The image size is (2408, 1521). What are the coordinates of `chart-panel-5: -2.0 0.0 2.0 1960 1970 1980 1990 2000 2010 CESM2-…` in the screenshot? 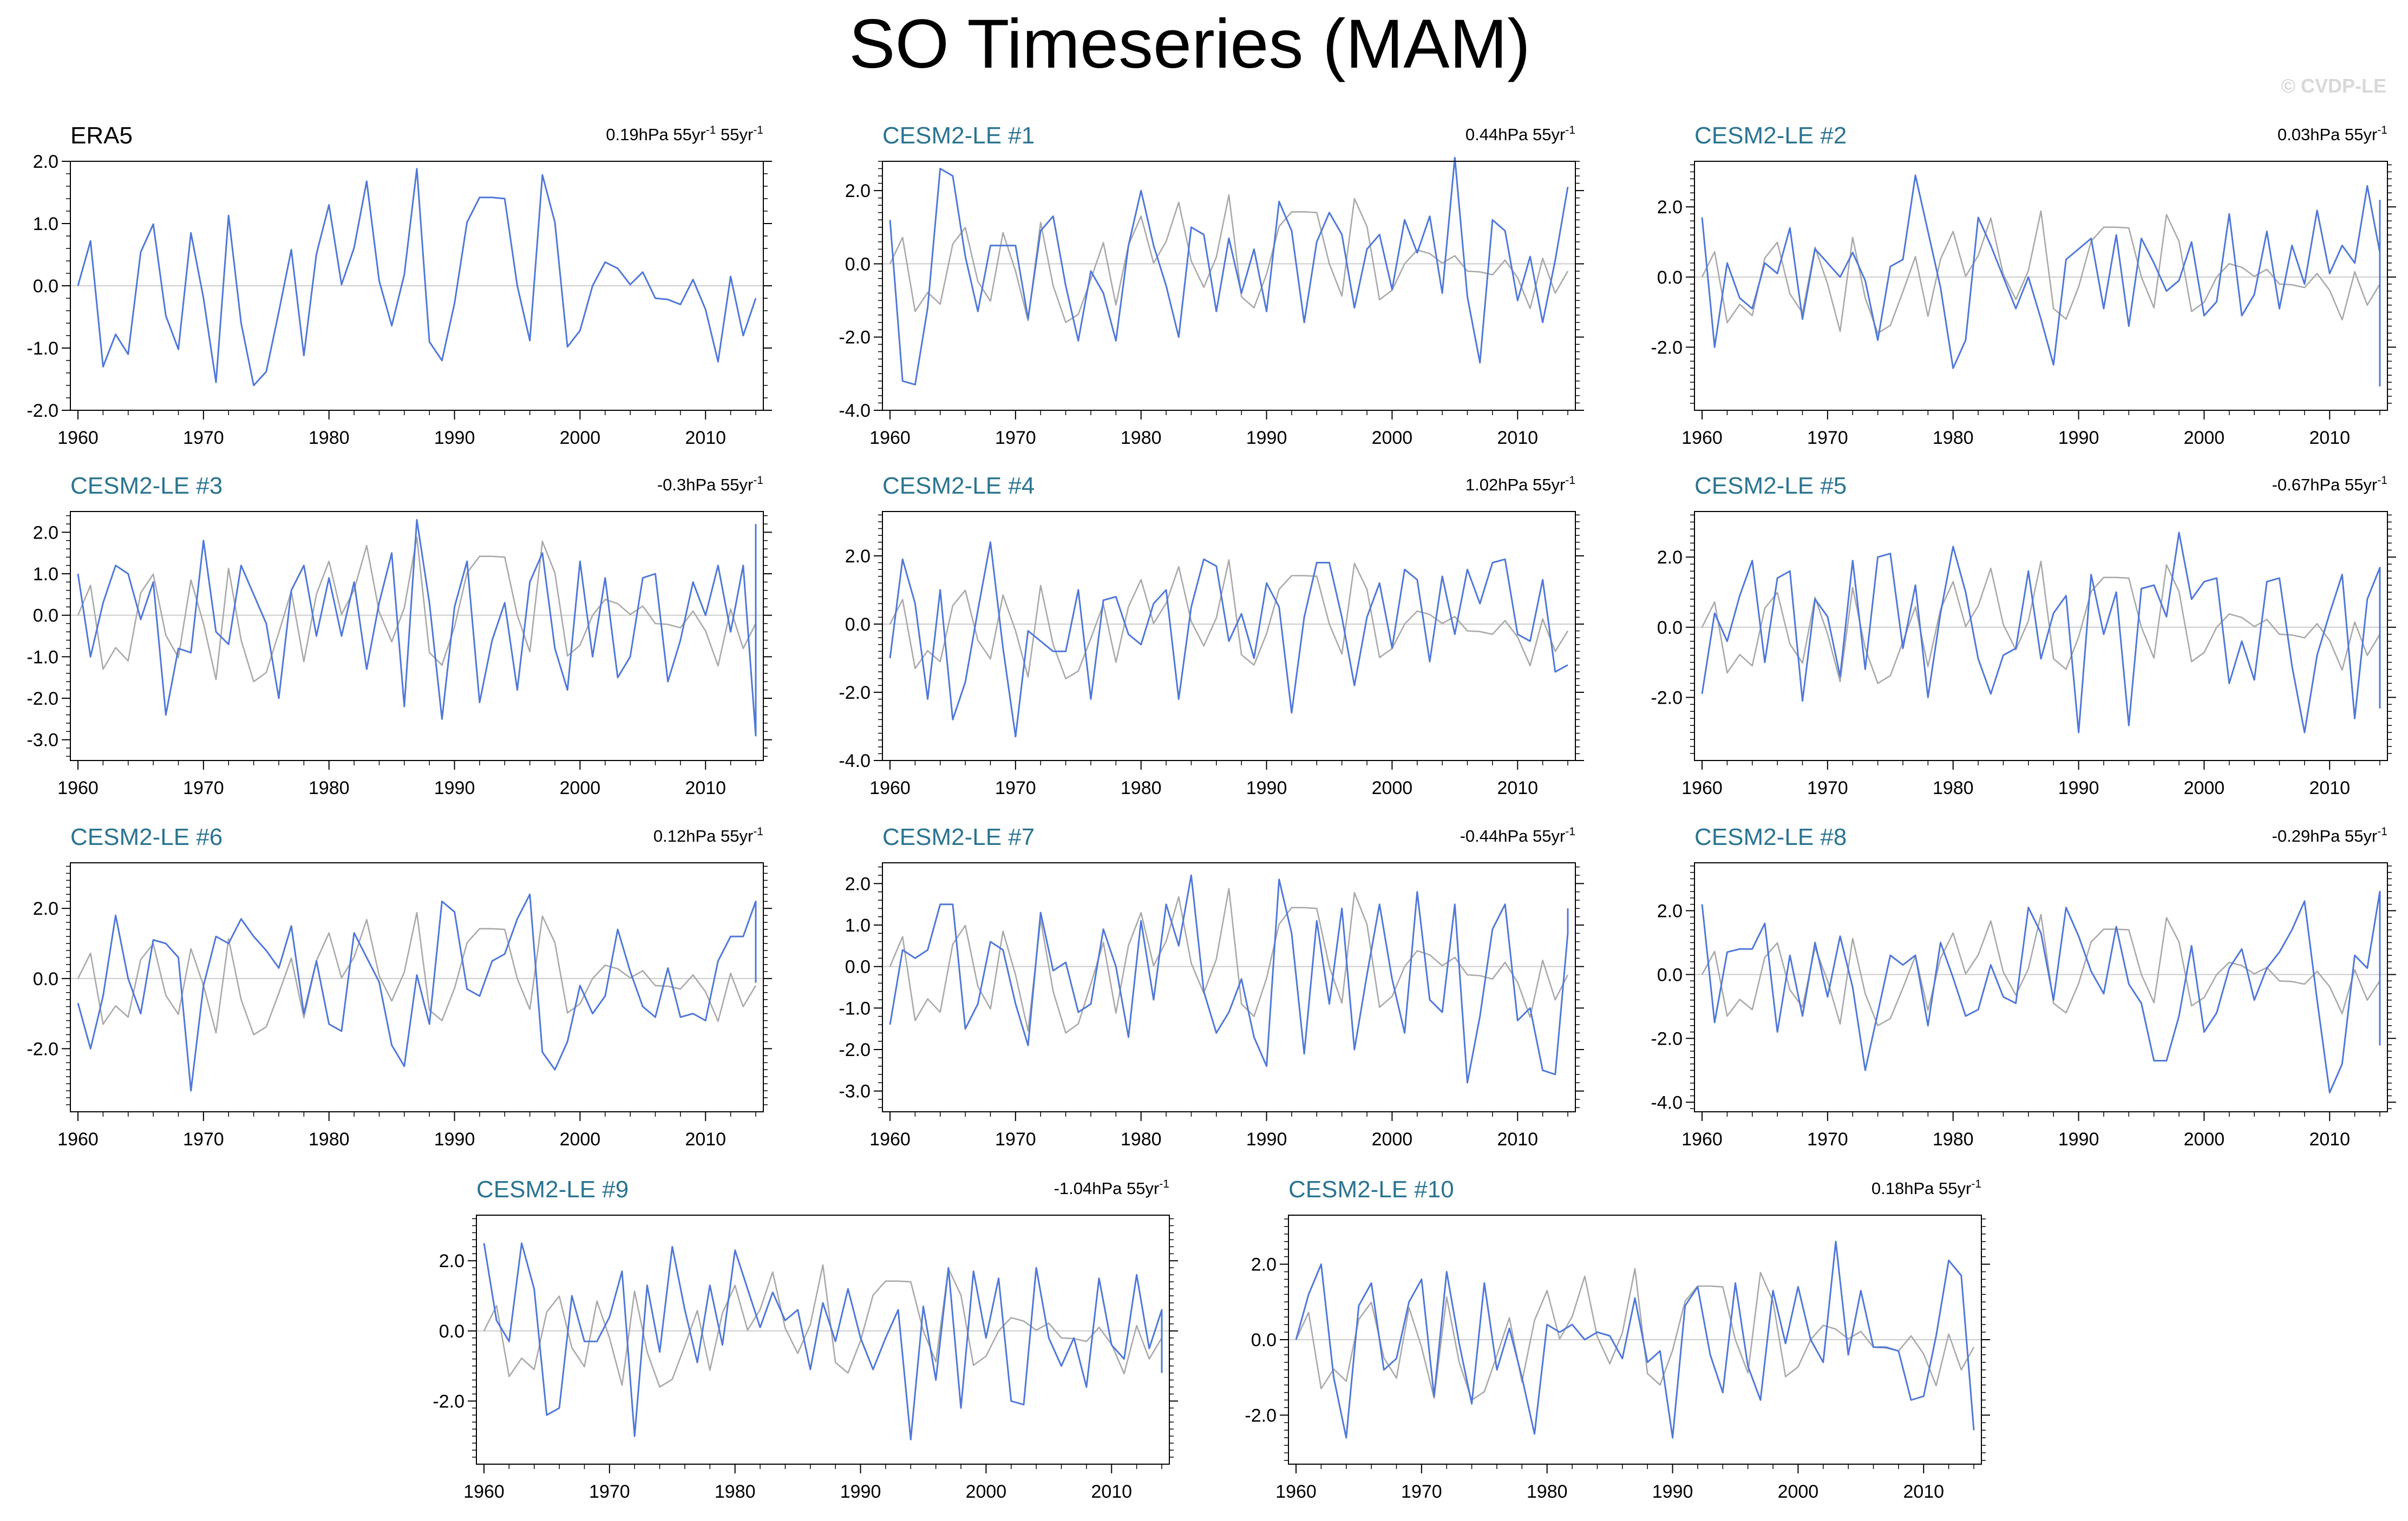 It's located at (2023, 635).